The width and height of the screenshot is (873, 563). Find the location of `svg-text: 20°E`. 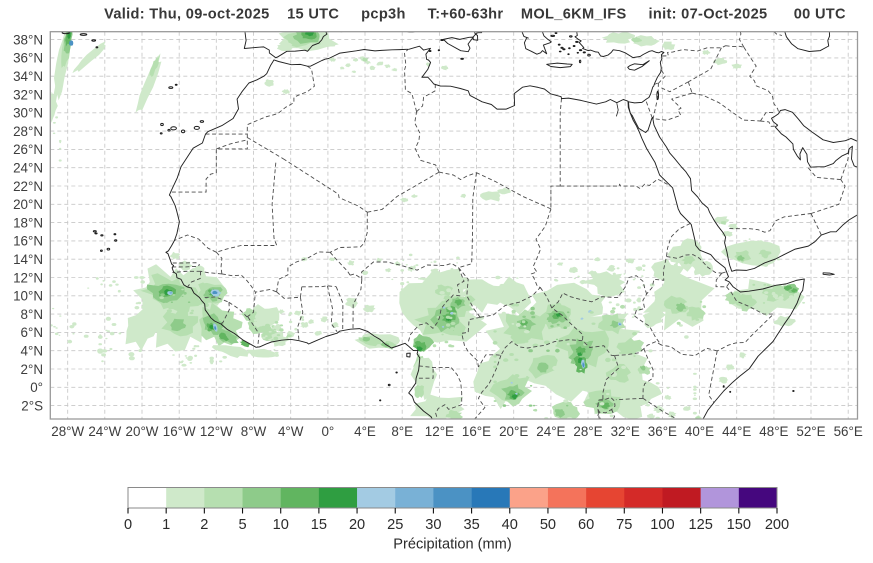

svg-text: 20°E is located at coordinates (513, 431).